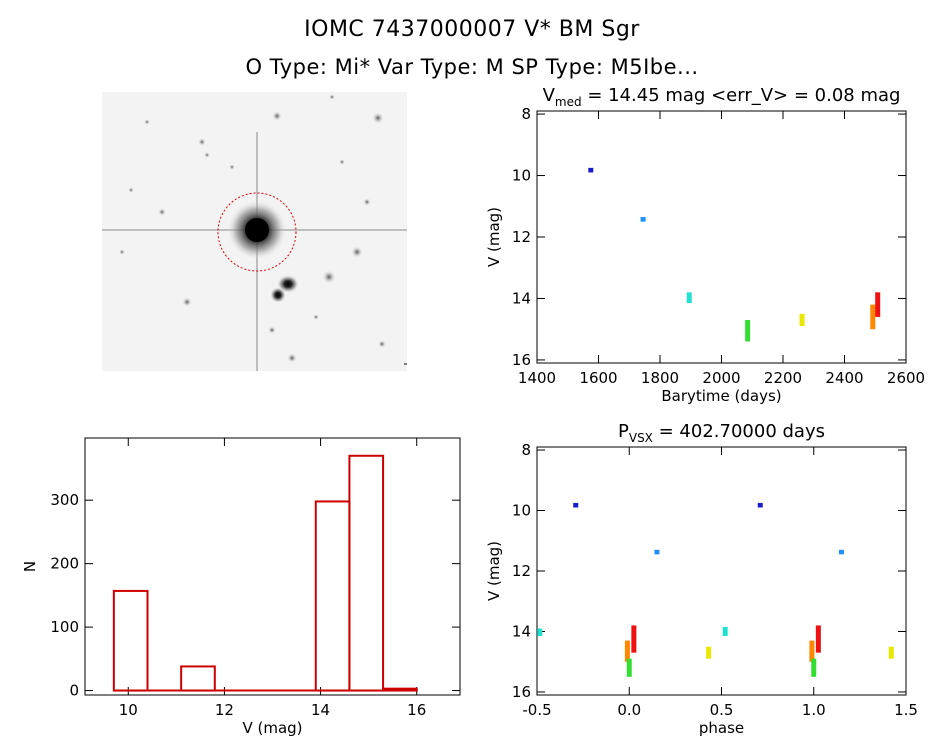 This screenshot has width=944, height=747. What do you see at coordinates (74, 691) in the screenshot?
I see `y-tick-label: 0` at bounding box center [74, 691].